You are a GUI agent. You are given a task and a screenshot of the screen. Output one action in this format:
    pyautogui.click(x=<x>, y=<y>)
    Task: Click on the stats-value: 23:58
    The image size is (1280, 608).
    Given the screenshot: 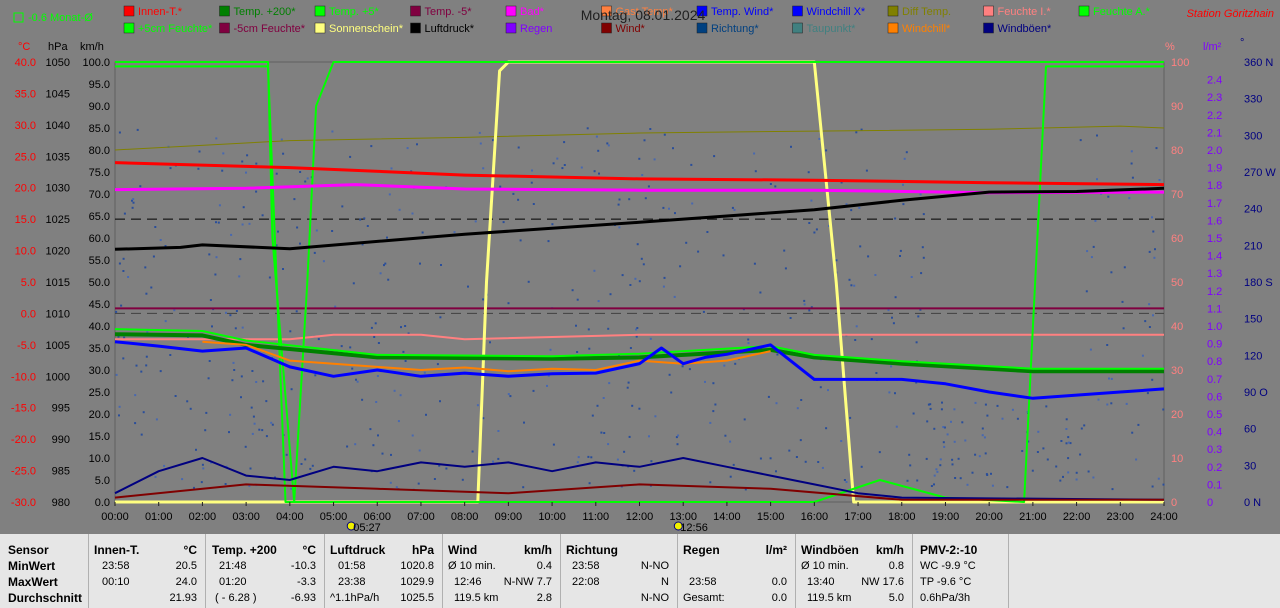 What is the action you would take?
    pyautogui.click(x=116, y=566)
    